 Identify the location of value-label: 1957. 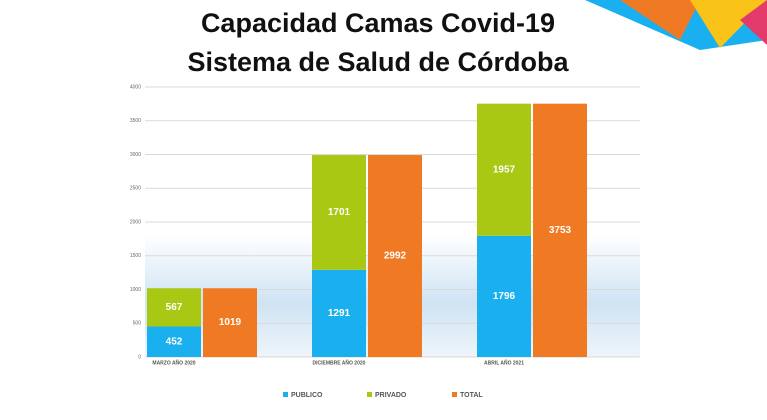
(504, 169).